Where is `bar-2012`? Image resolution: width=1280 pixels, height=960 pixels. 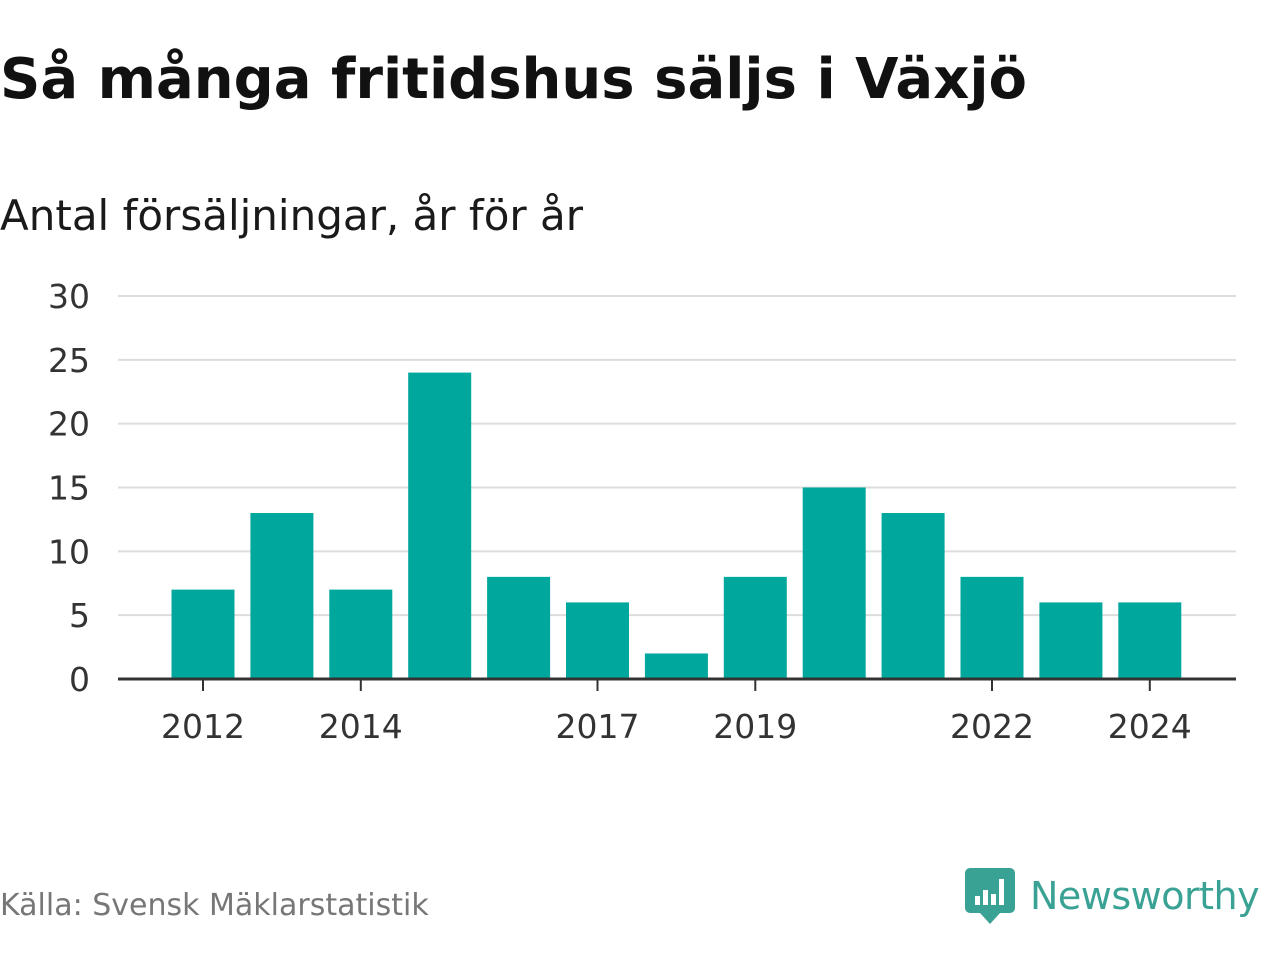
bar-2012 is located at coordinates (203, 634).